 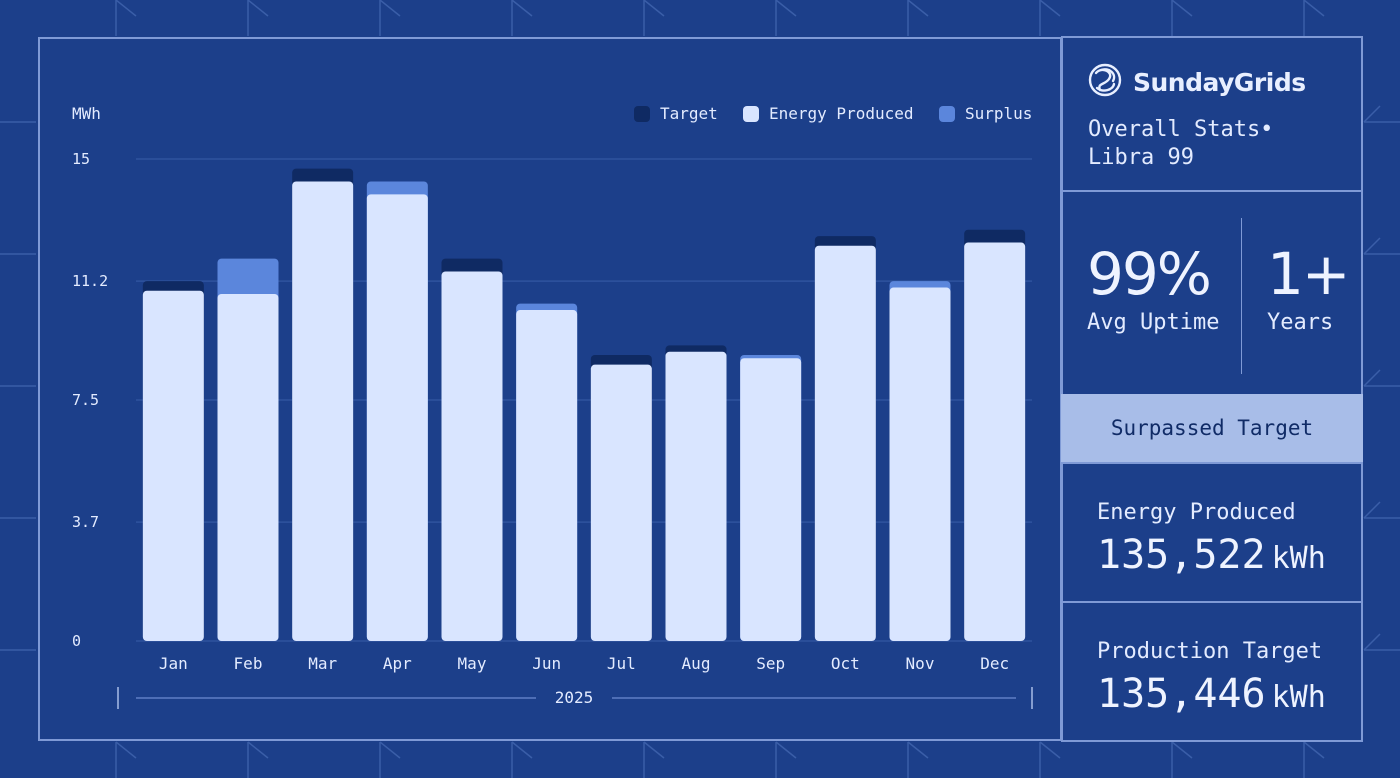 What do you see at coordinates (472, 663) in the screenshot?
I see `x-tick-label: May` at bounding box center [472, 663].